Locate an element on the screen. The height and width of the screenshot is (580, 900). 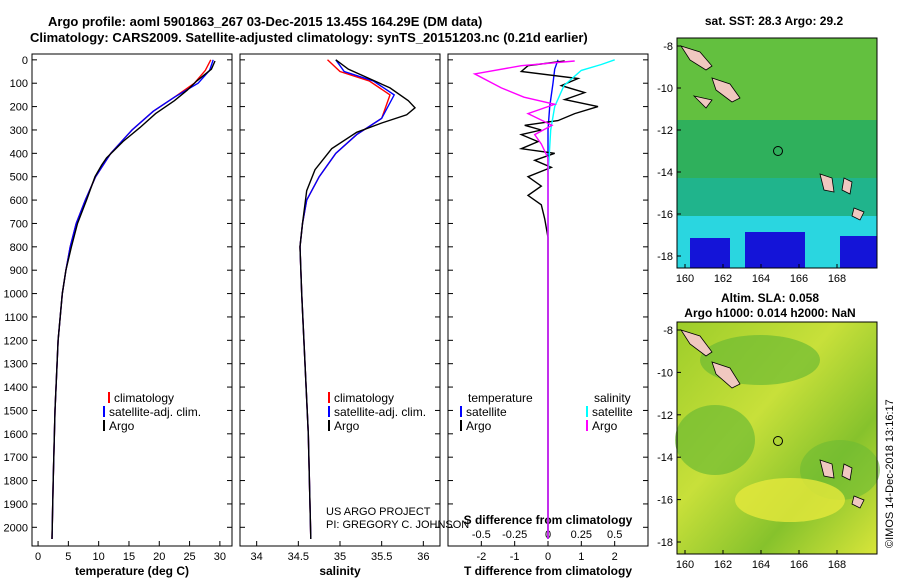
x-tick-label: 30 is located at coordinates (220, 557).